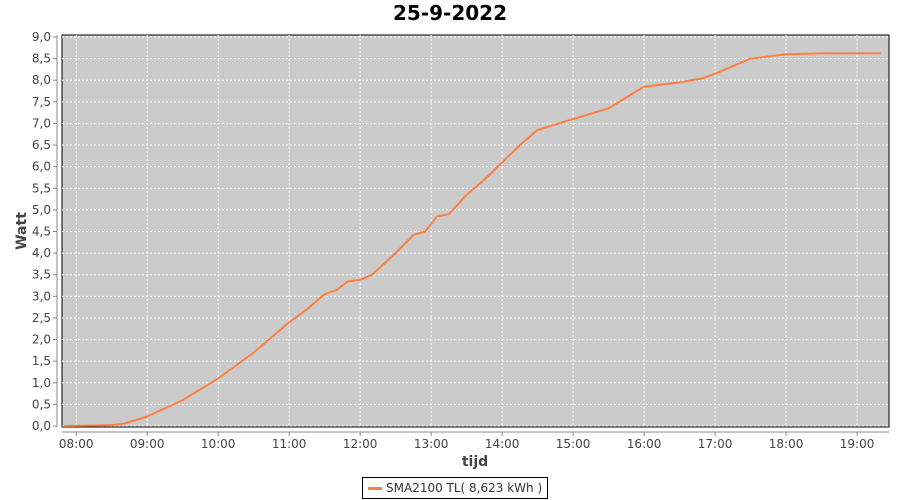 This screenshot has height=500, width=900. What do you see at coordinates (41, 253) in the screenshot?
I see `y-tick-label: 4,0` at bounding box center [41, 253].